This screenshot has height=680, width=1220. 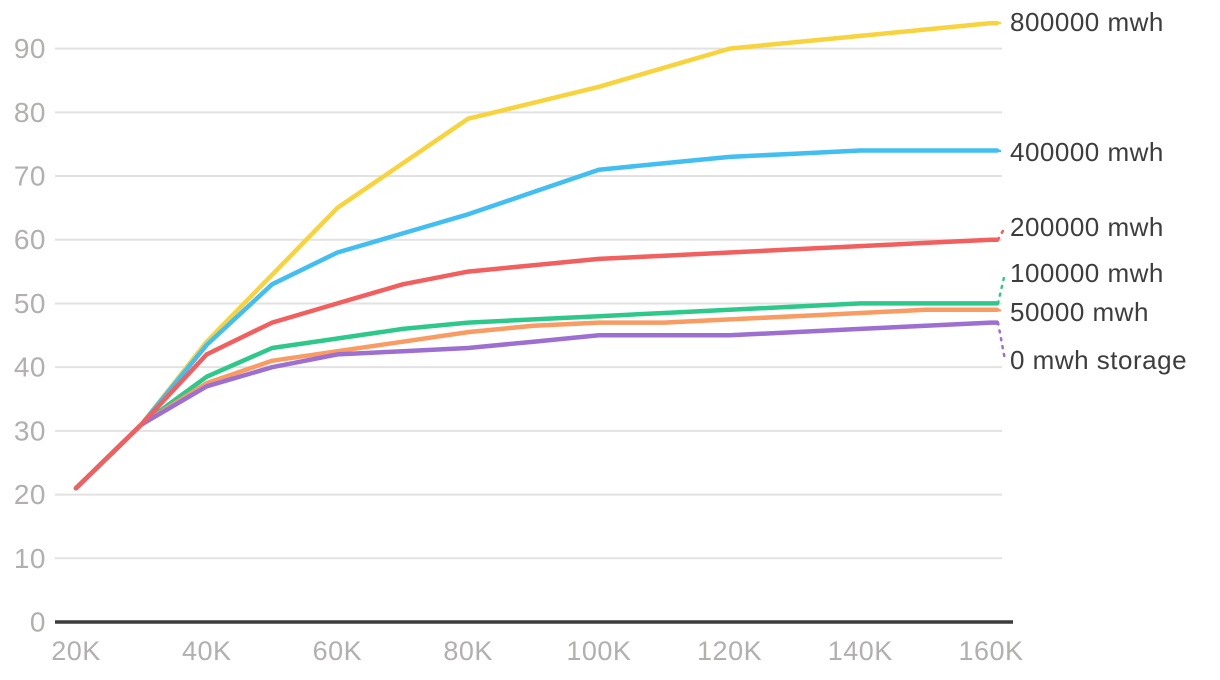 I want to click on y-axis-tick-label: 60, so click(x=30, y=239).